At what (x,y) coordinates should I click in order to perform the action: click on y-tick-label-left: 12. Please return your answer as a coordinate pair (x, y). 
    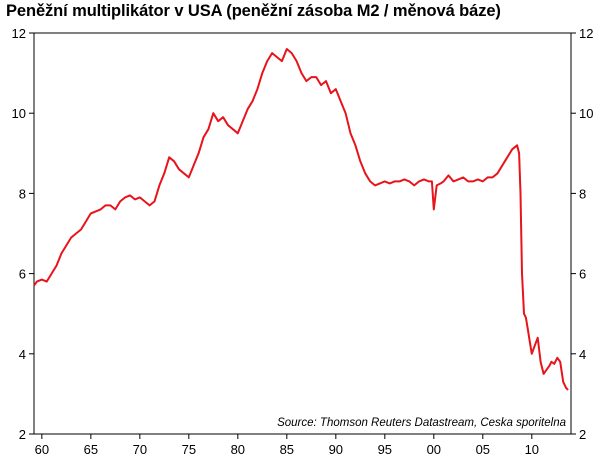
    Looking at the image, I should click on (19, 33).